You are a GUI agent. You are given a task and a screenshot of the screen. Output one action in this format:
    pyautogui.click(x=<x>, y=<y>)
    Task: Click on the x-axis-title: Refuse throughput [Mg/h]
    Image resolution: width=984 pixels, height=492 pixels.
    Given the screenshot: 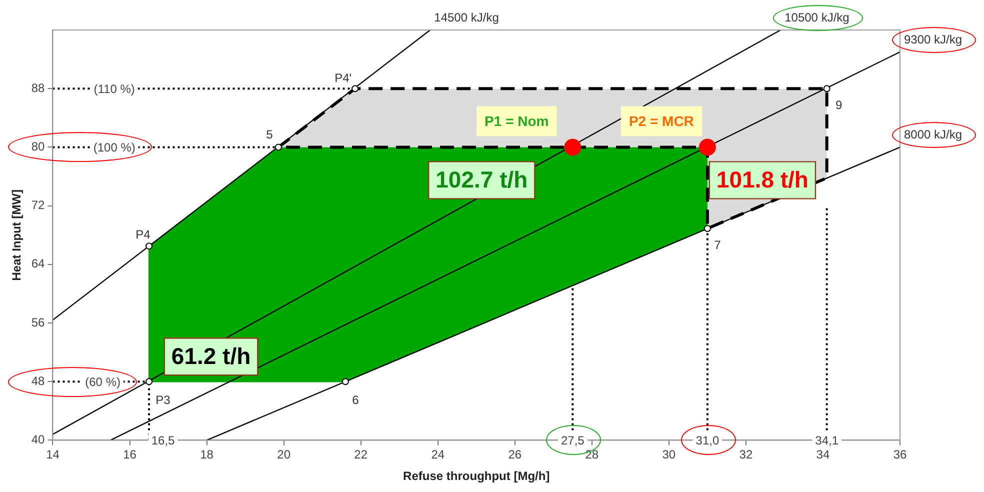 What is the action you would take?
    pyautogui.click(x=476, y=476)
    